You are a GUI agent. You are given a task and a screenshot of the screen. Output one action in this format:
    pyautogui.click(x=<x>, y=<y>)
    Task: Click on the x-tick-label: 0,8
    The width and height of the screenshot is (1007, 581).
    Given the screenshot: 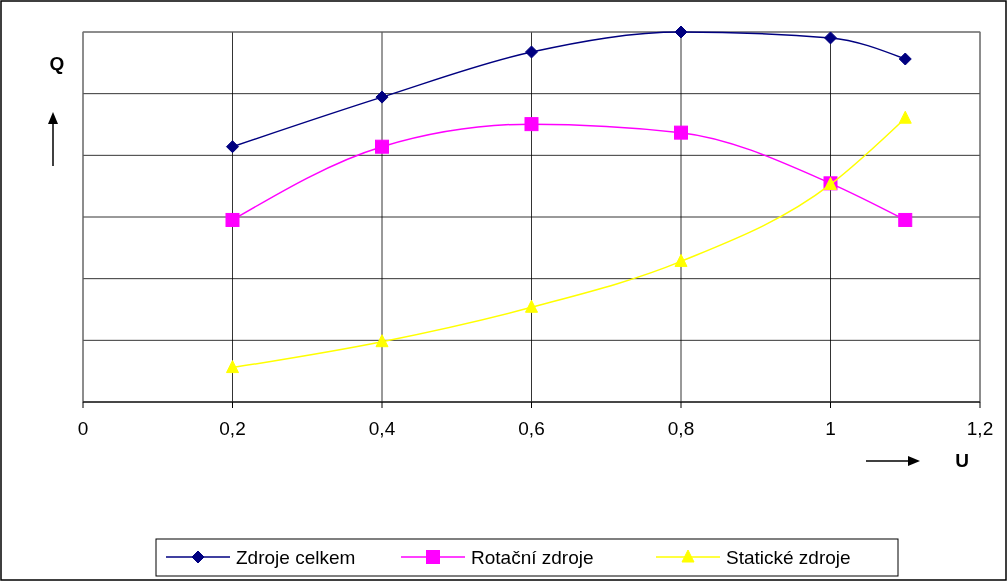 What is the action you would take?
    pyautogui.click(x=681, y=428)
    